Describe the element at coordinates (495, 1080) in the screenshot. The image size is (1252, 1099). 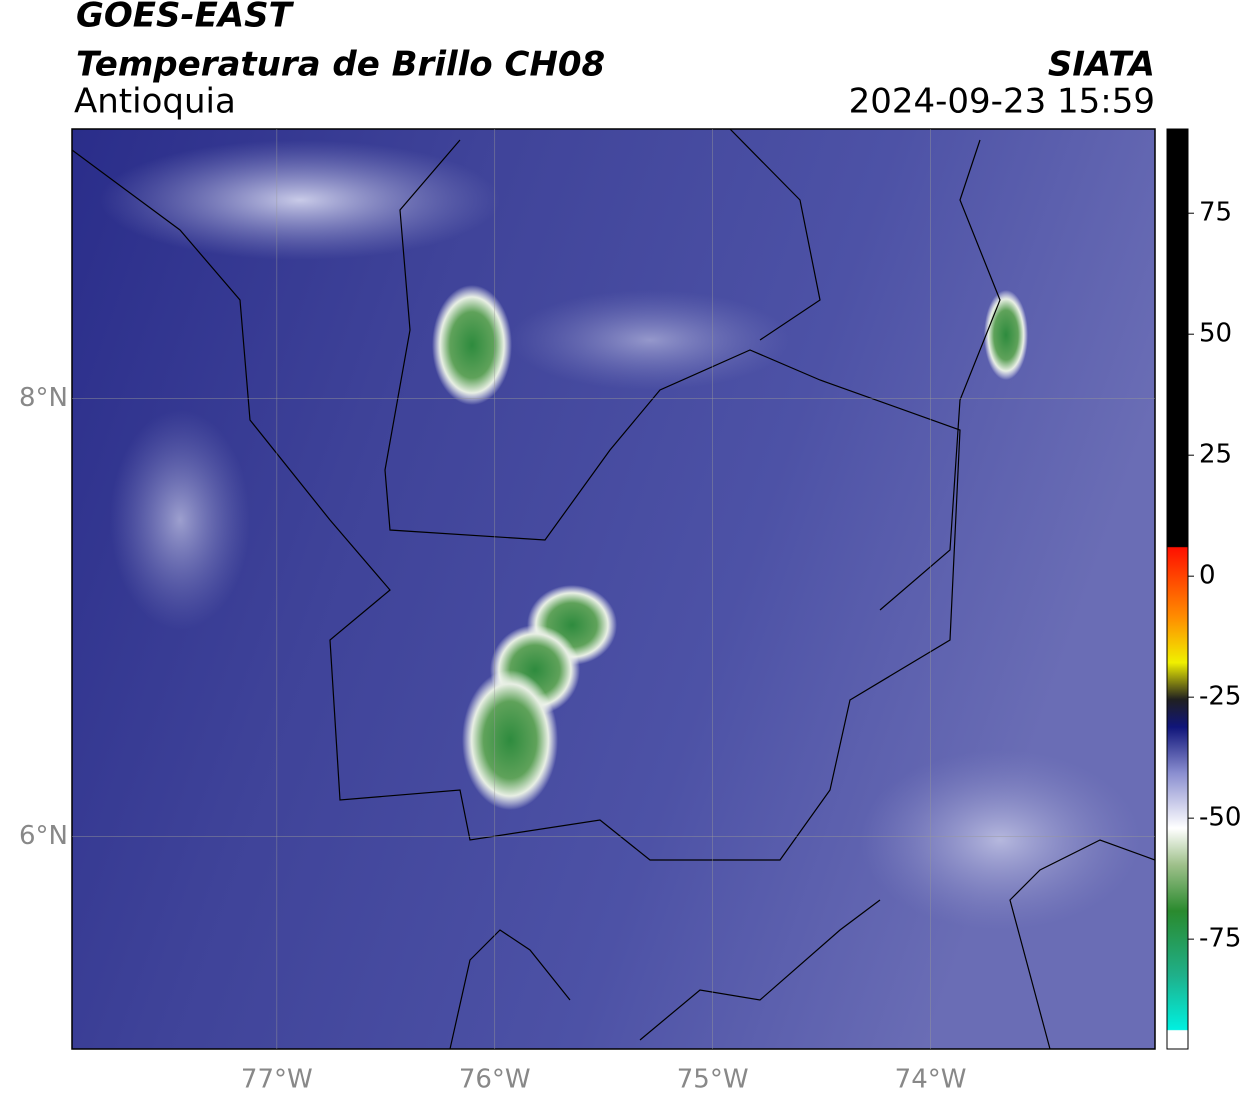
I see `x-tick-label: 76°W` at that location.